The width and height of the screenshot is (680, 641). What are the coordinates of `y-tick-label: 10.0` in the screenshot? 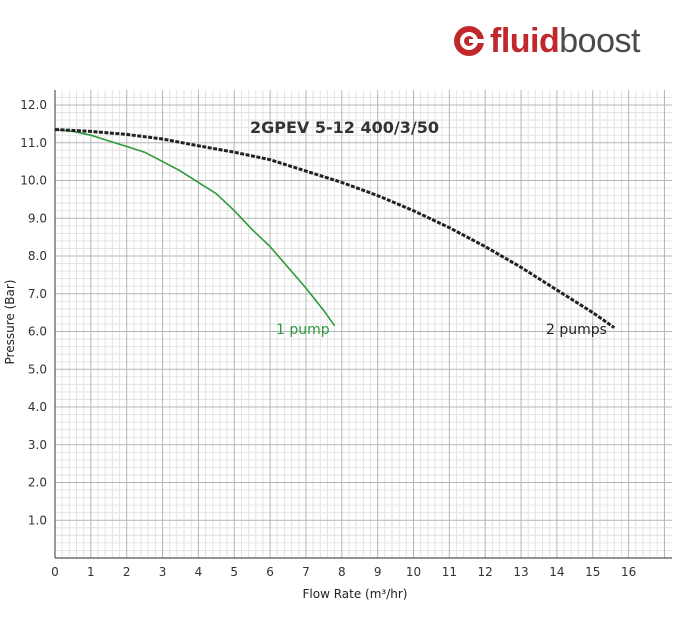 It's located at (33, 181).